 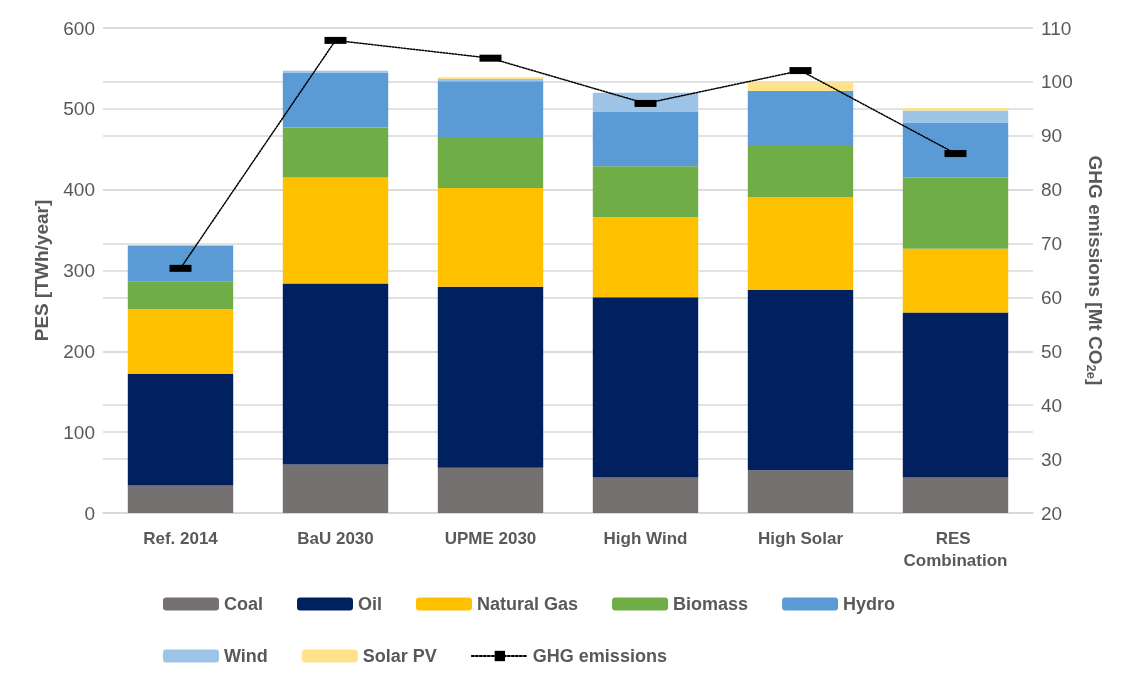 I want to click on x-tick-label: Ref. 2014, so click(x=181, y=538).